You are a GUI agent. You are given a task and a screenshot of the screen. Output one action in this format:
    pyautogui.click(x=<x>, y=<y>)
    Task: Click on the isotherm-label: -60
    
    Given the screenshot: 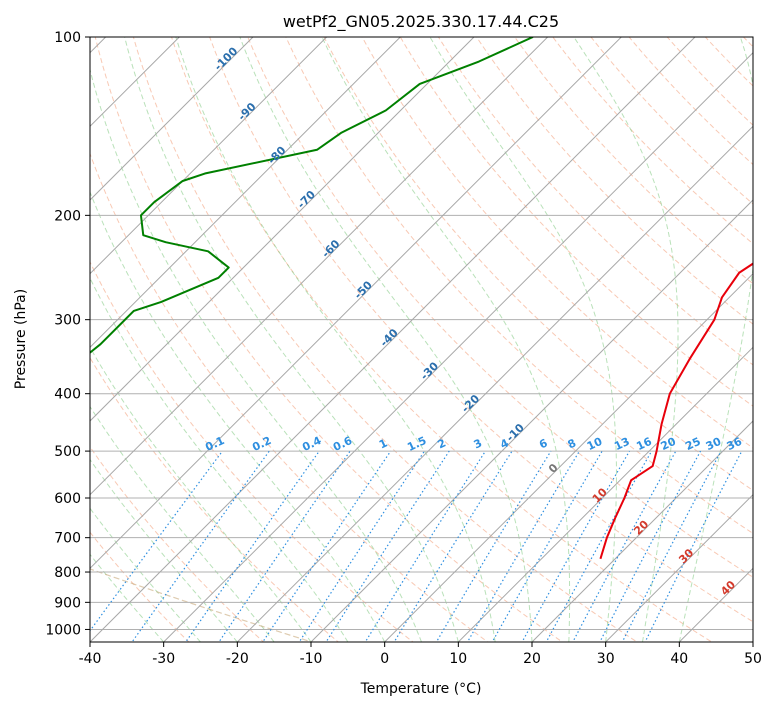 What is the action you would take?
    pyautogui.click(x=330, y=248)
    